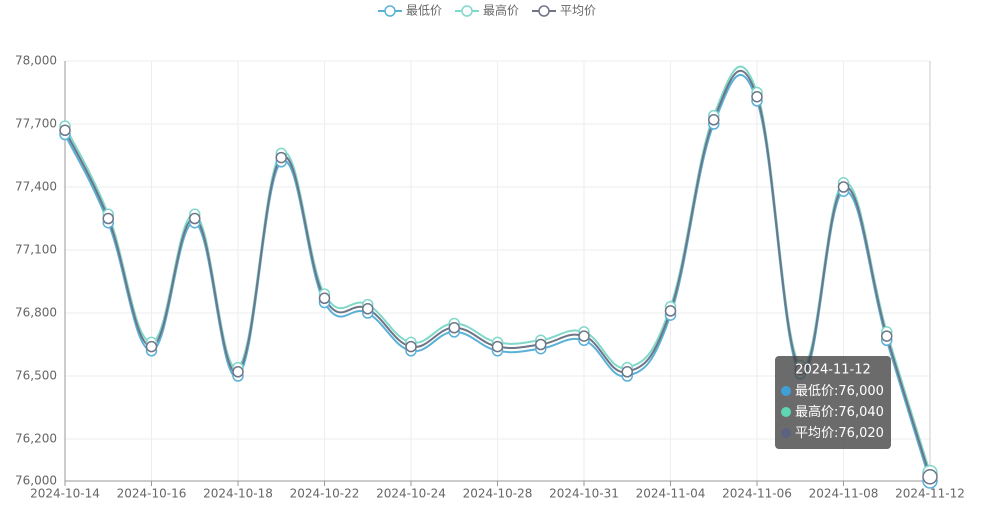 This screenshot has width=996, height=523. I want to click on y-tick-label: 76,800, so click(36, 313).